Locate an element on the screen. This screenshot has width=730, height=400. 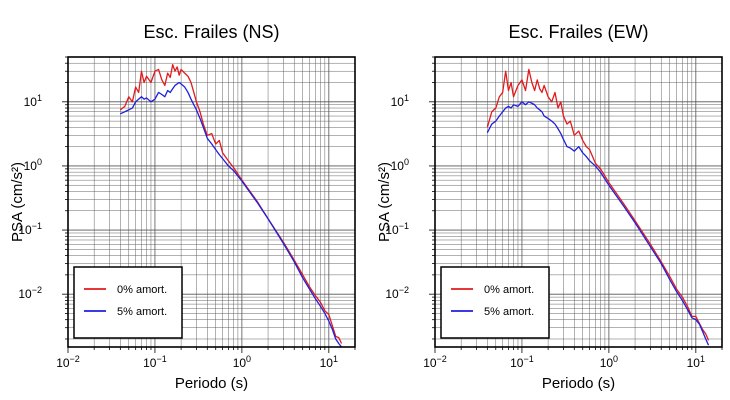
chart-title: Esc. Frailes (NS) is located at coordinates (211, 32).